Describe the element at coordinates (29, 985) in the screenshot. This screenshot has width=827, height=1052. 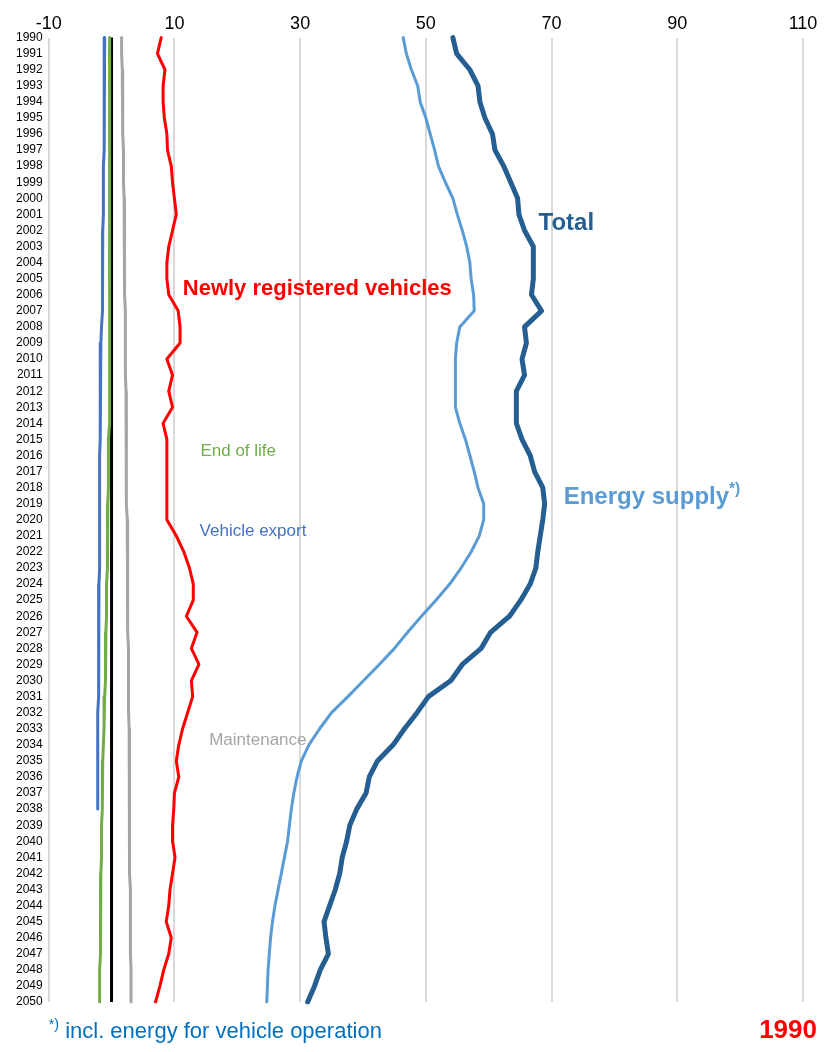
I see `y-tick-label: 2049` at that location.